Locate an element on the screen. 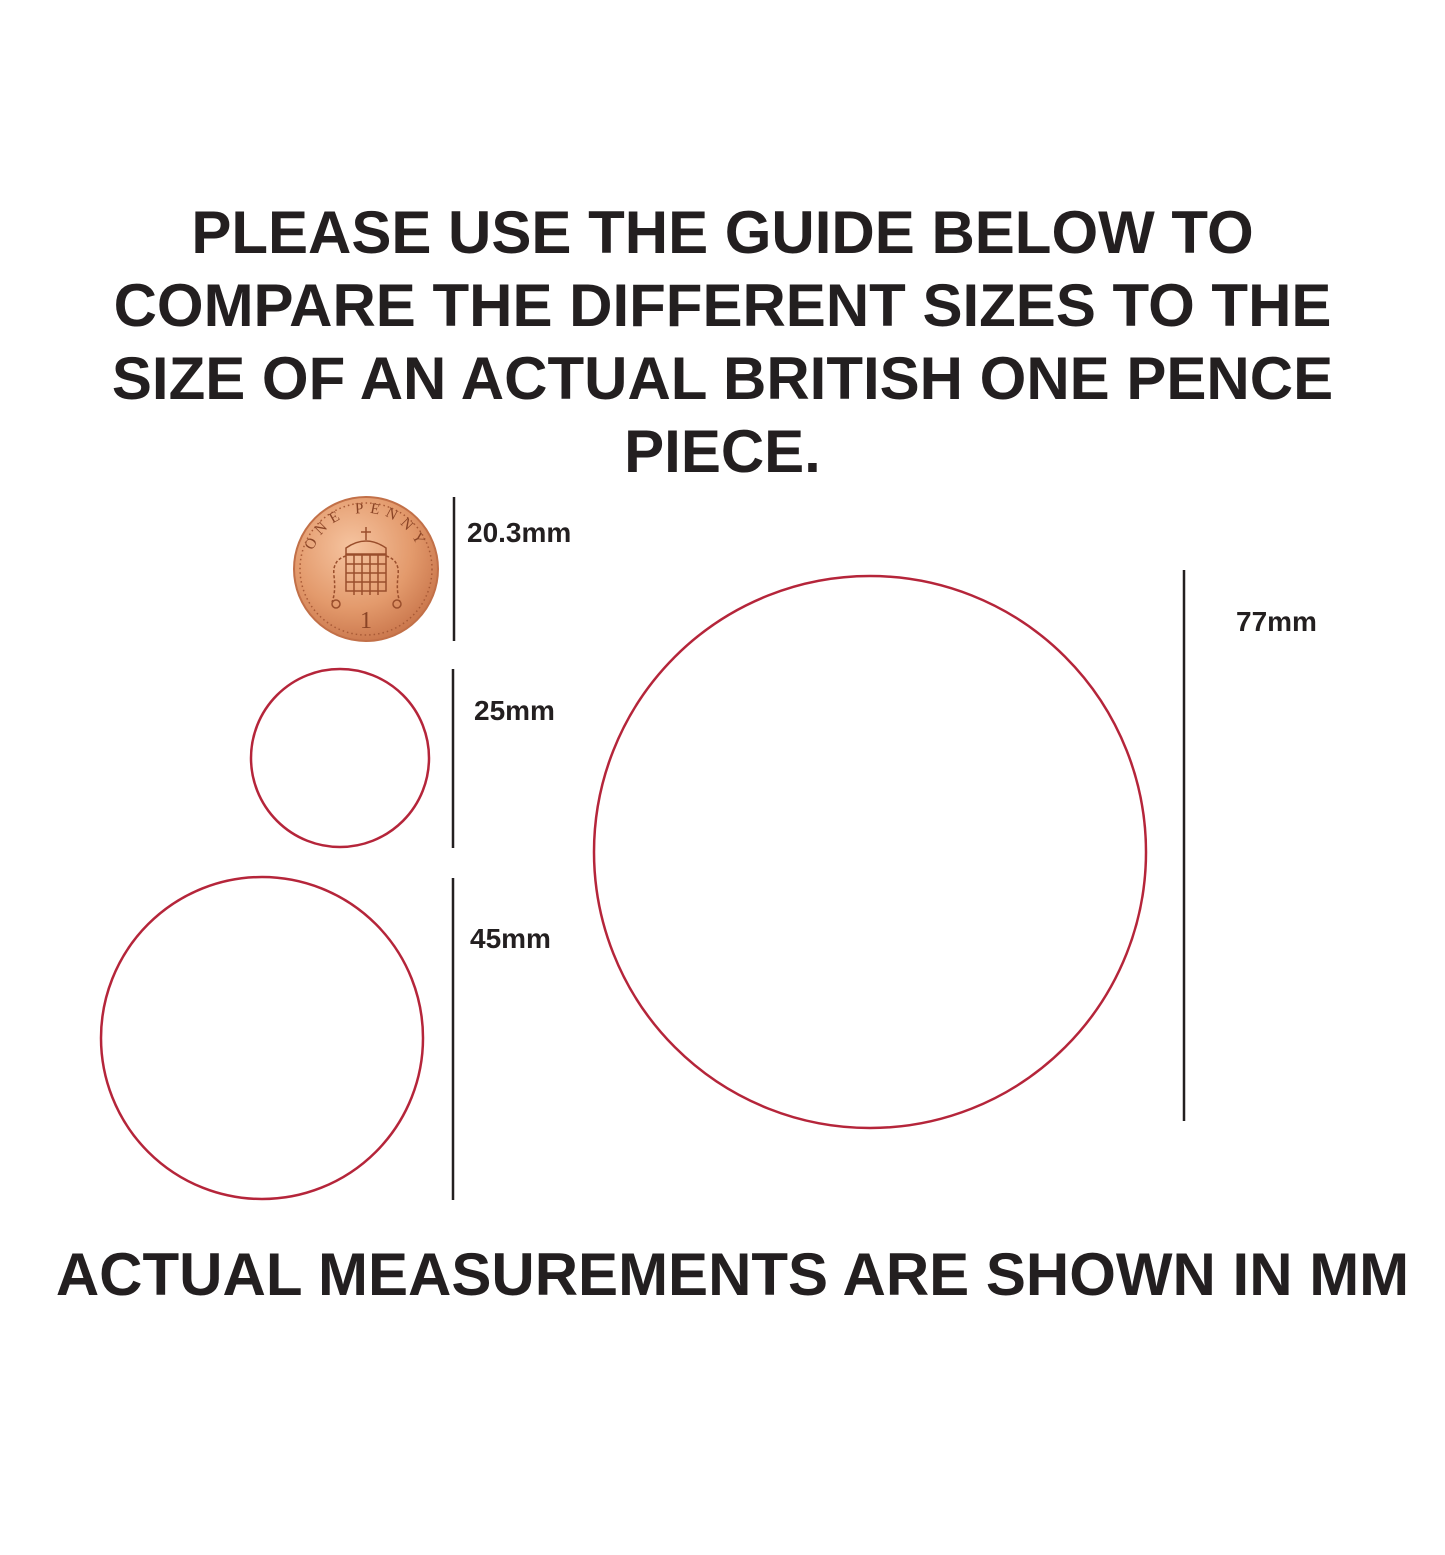  size-label-25mm: 25mm is located at coordinates (514, 710).